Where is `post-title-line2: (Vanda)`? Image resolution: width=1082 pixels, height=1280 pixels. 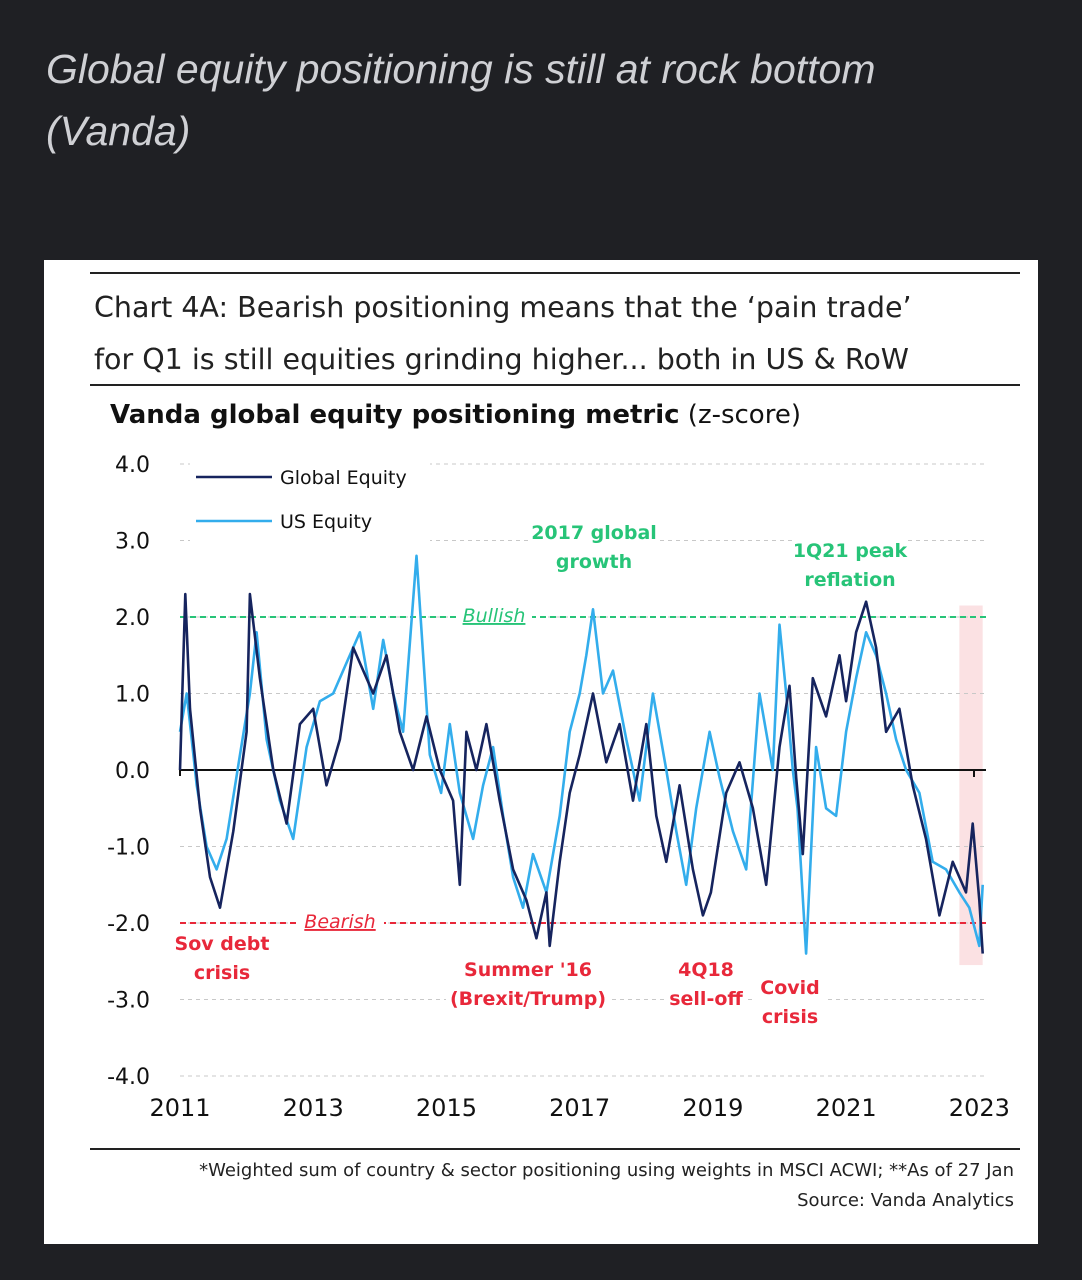
post-title-line2: (Vanda) is located at coordinates (118, 131).